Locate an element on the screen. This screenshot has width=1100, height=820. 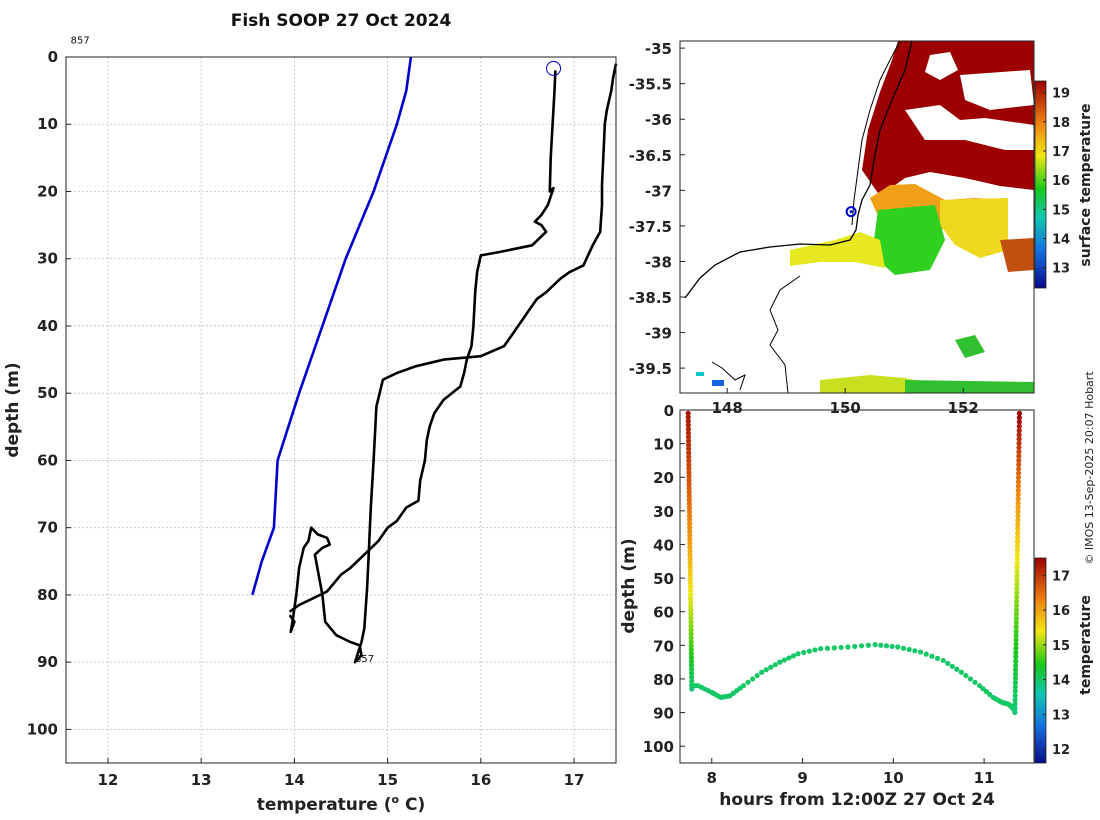
sst-colorbar-tick-label: 15 is located at coordinates (1061, 210).